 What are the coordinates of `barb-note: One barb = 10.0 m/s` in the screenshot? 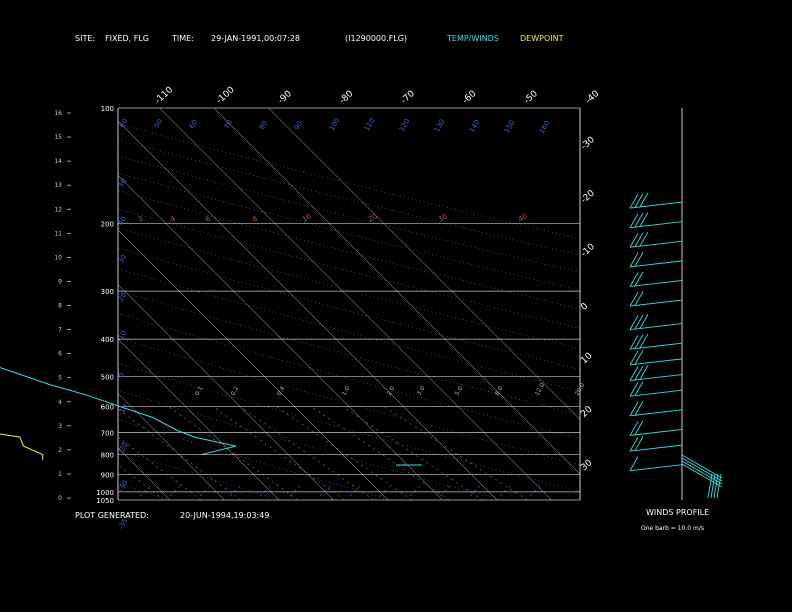 It's located at (672, 528).